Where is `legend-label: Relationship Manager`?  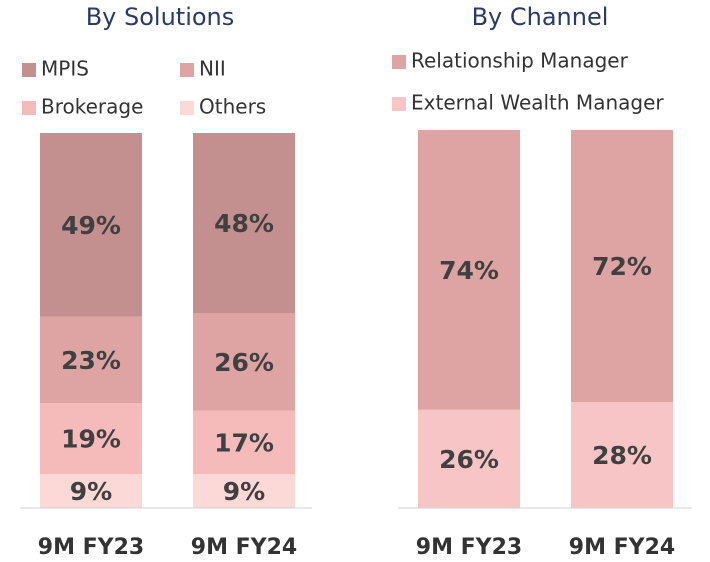 legend-label: Relationship Manager is located at coordinates (520, 61).